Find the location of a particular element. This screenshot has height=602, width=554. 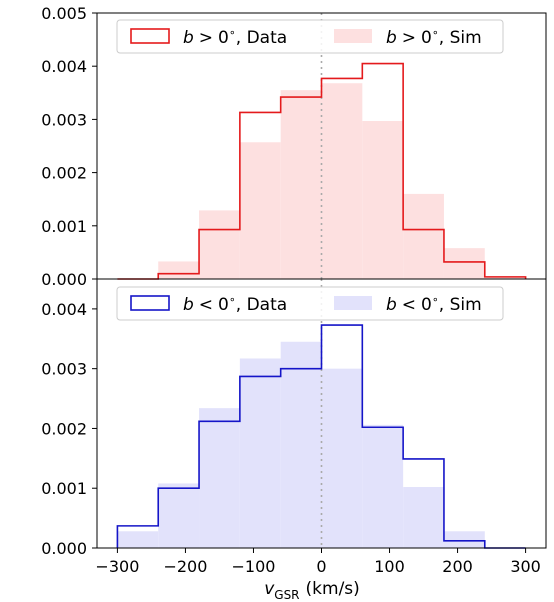

top-y-tick-label: 0.002 is located at coordinates (64, 173).